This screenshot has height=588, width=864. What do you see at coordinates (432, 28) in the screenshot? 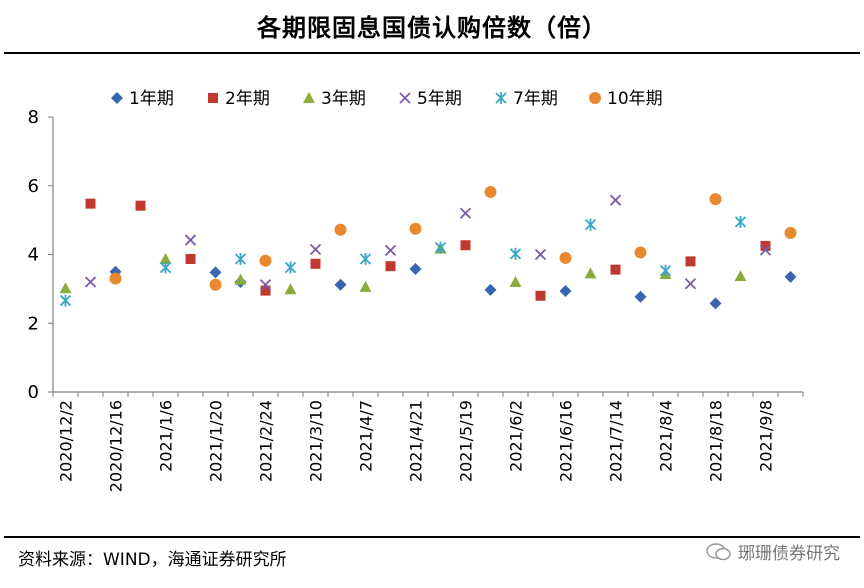
I see `chart-title: 各期限固息国债认购倍数（倍）` at bounding box center [432, 28].